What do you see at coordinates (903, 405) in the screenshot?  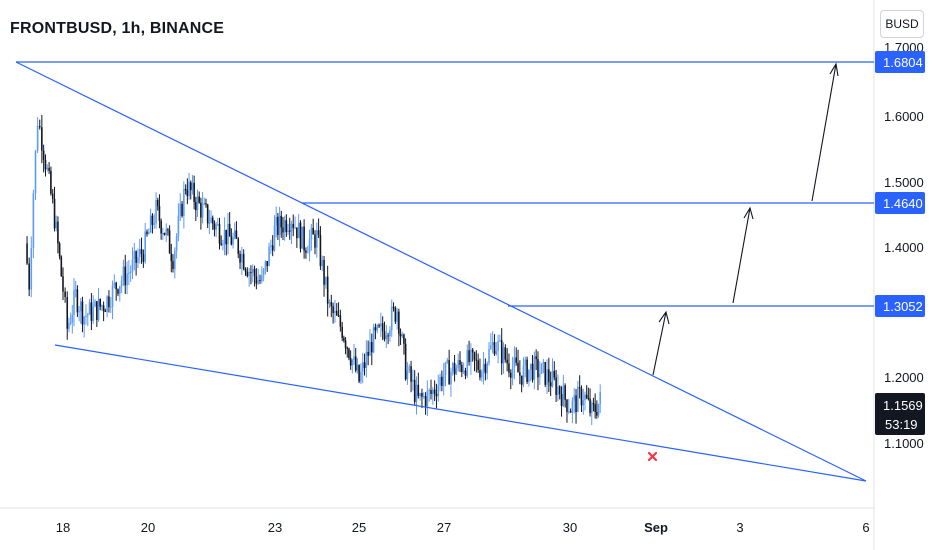 I see `svg-text: 1.1569` at bounding box center [903, 405].